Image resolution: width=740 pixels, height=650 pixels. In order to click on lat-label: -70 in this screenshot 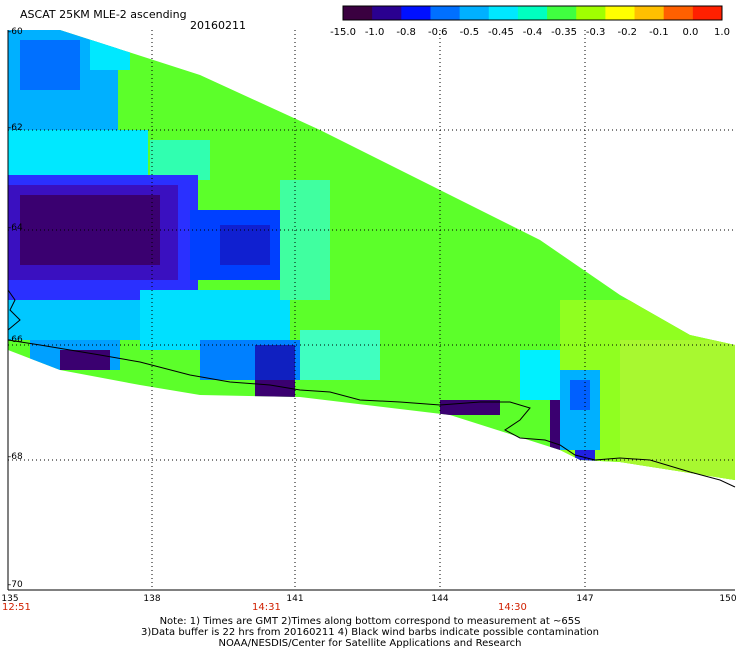, I will do `click(15, 585)`.